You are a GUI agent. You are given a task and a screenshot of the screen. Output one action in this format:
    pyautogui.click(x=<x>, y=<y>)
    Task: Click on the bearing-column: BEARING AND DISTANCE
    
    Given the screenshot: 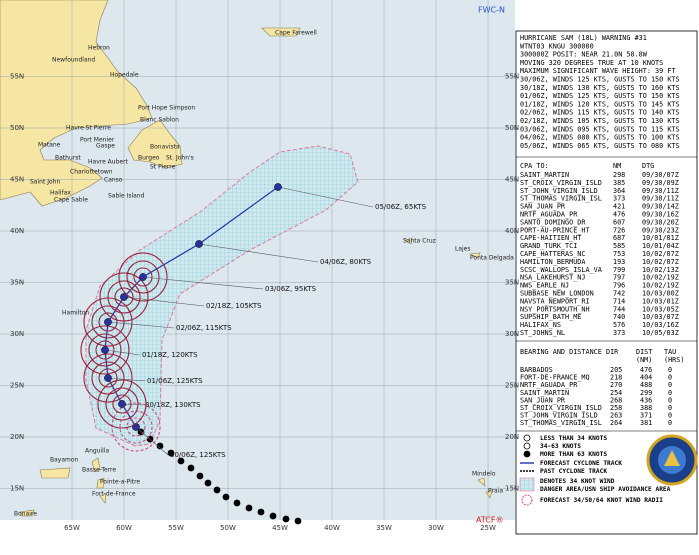 What is the action you would take?
    pyautogui.click(x=561, y=352)
    